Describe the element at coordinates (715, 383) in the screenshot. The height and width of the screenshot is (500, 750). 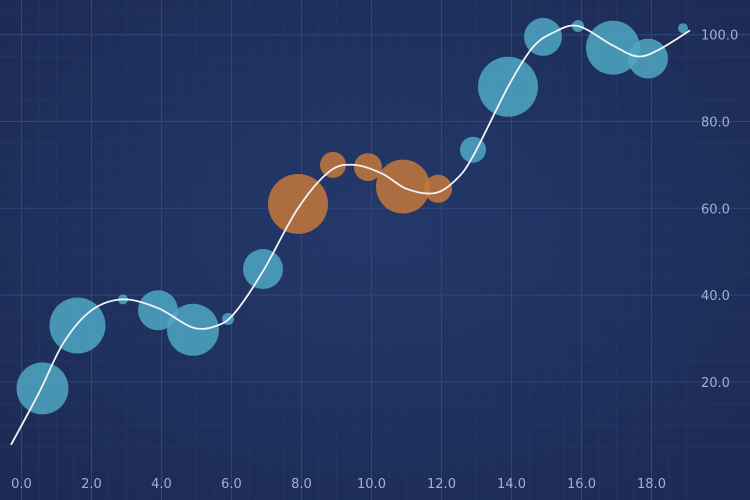
I see `y-tick-label: 20.0` at that location.